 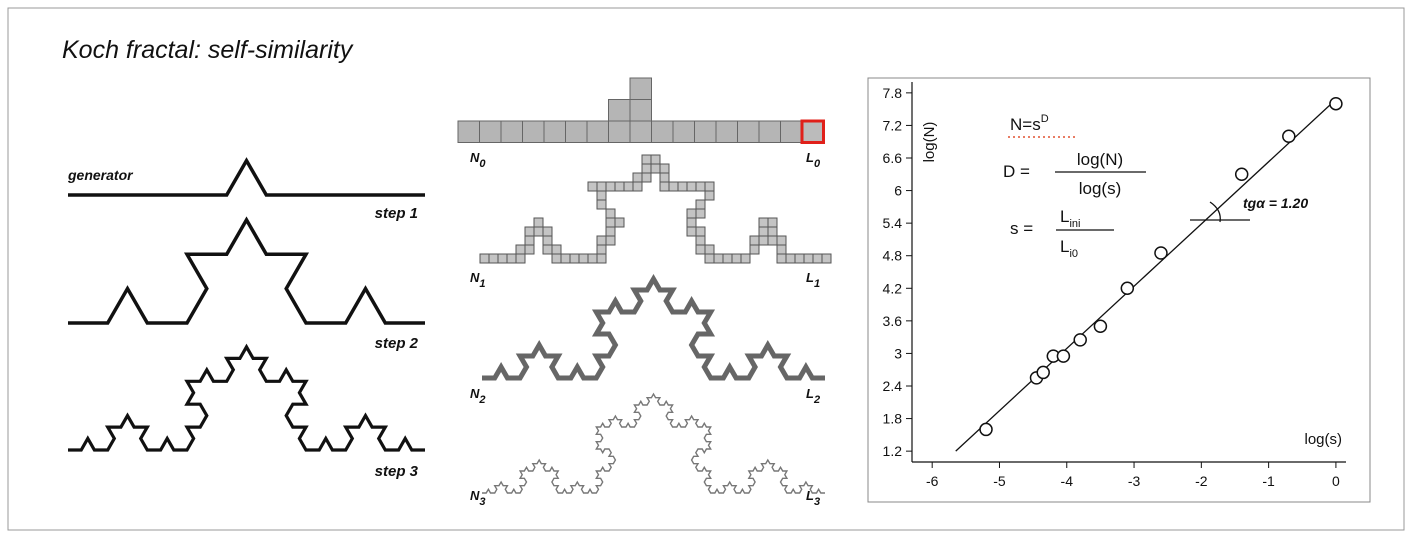 I want to click on n-label-sub: 3, so click(x=482, y=502).